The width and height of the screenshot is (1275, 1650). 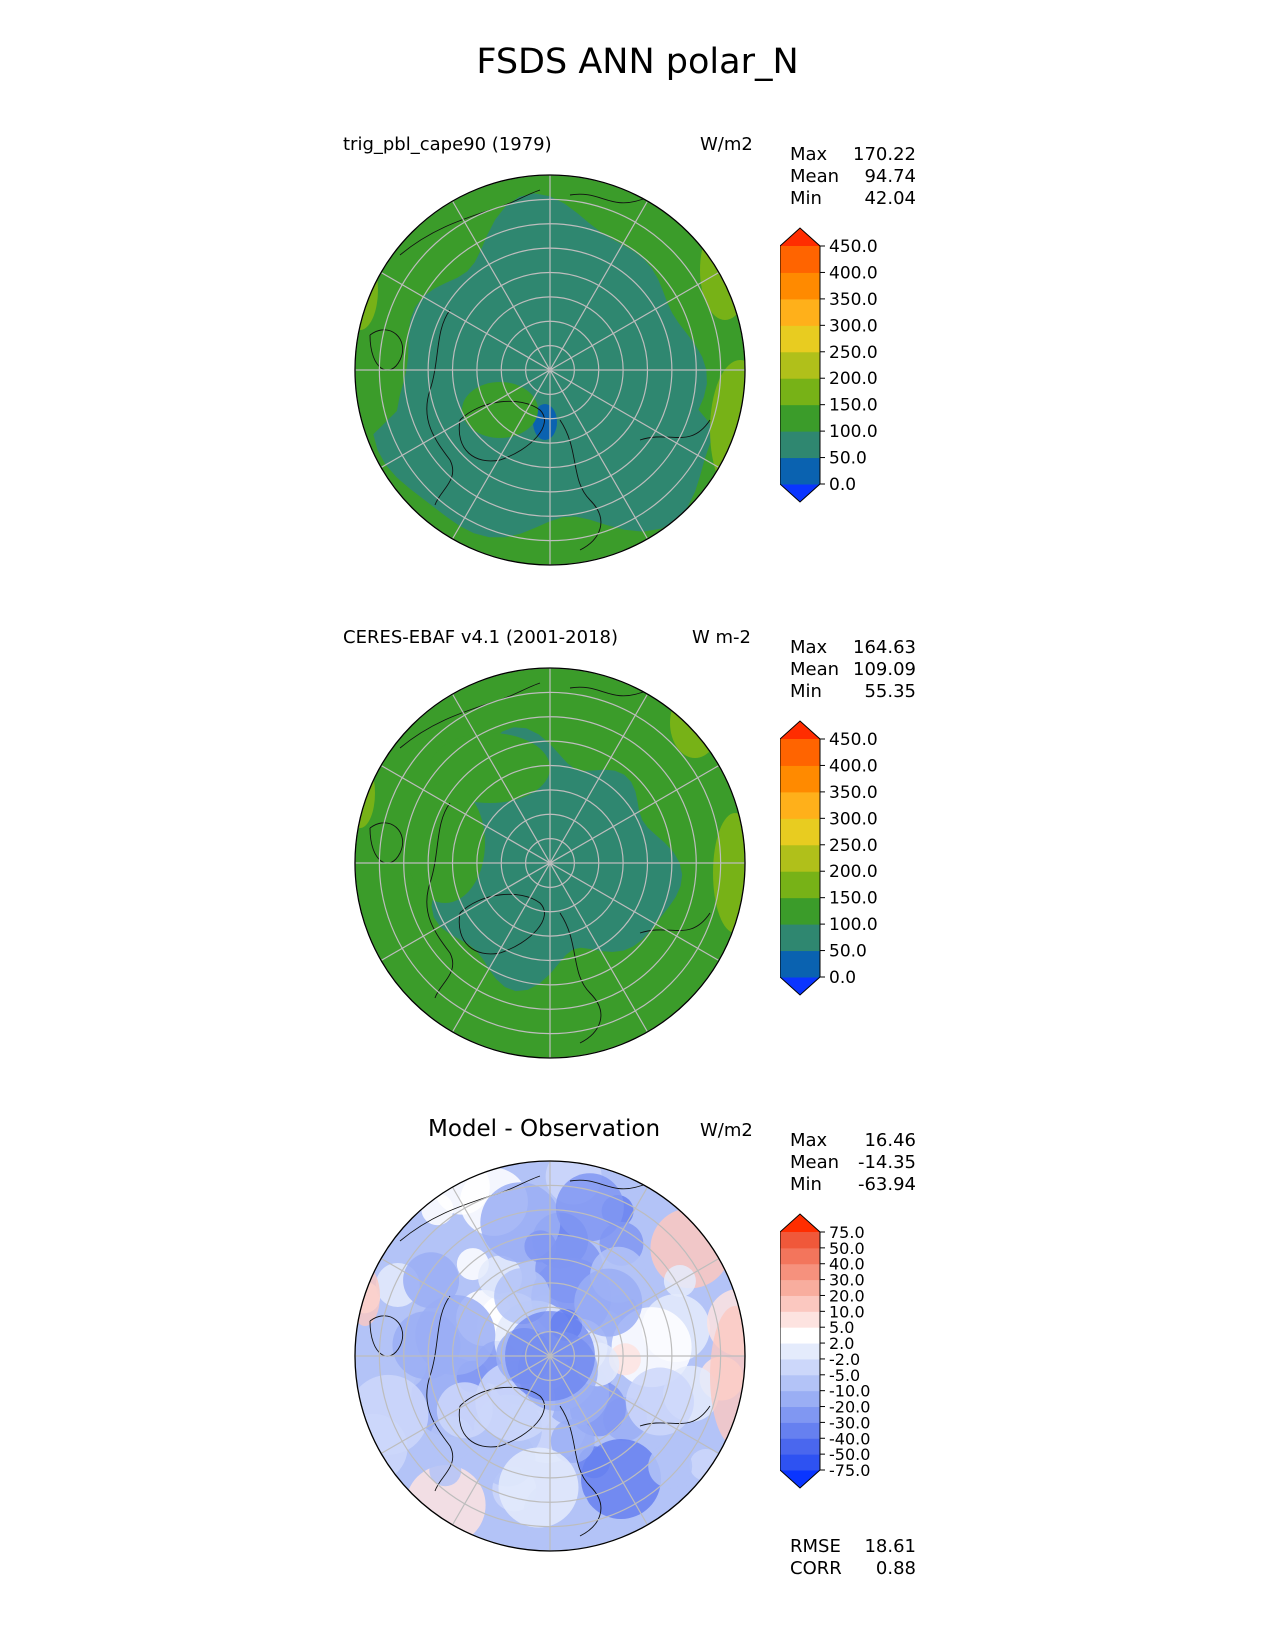 I want to click on colorbar-tick-label: 450.0, so click(x=853, y=740).